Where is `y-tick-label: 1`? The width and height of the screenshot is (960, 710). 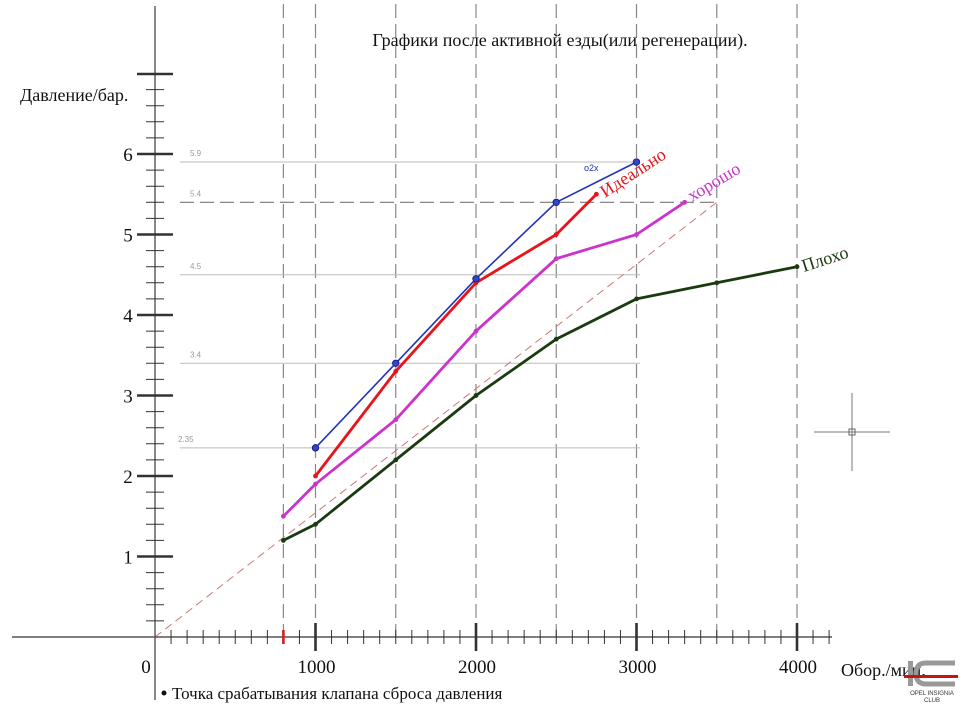 y-tick-label: 1 is located at coordinates (128, 558).